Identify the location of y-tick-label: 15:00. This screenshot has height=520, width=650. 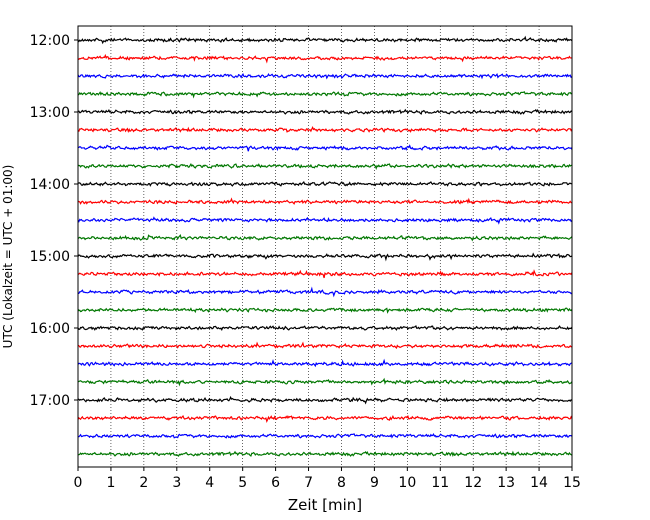
(50, 257).